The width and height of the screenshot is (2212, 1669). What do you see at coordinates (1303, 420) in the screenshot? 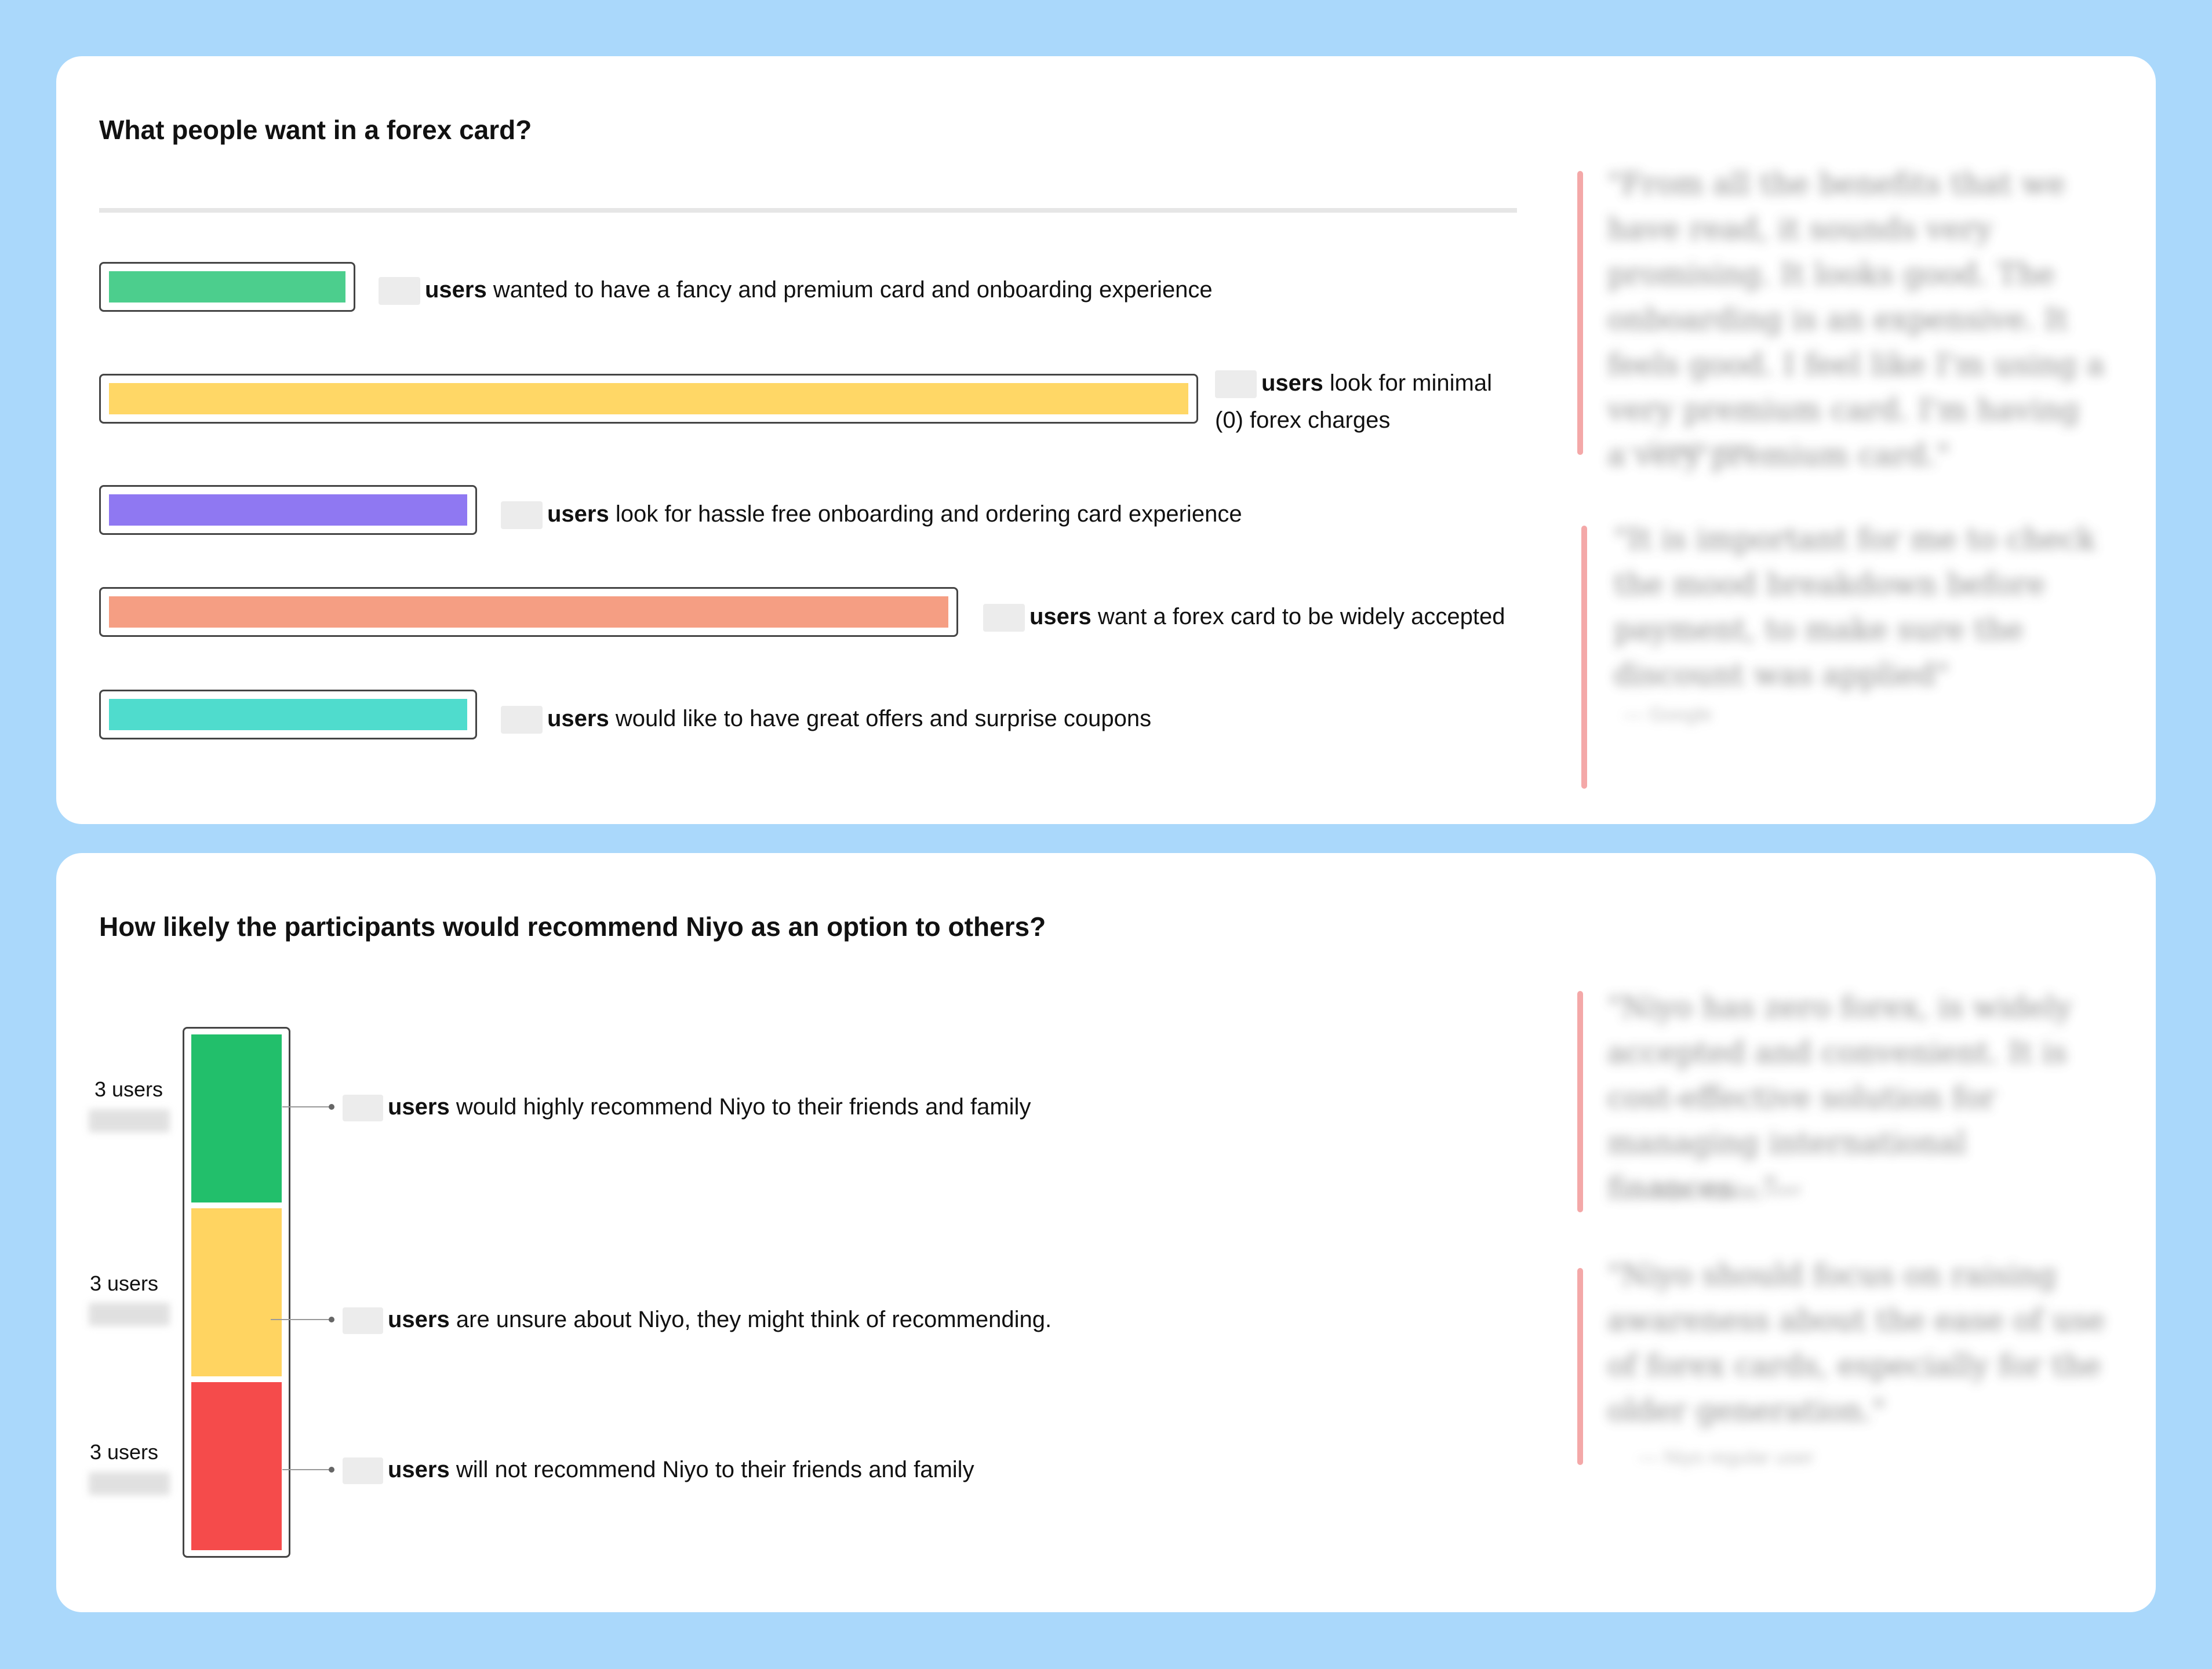
I see `bar-label-text-line2: (0) forex charges` at bounding box center [1303, 420].